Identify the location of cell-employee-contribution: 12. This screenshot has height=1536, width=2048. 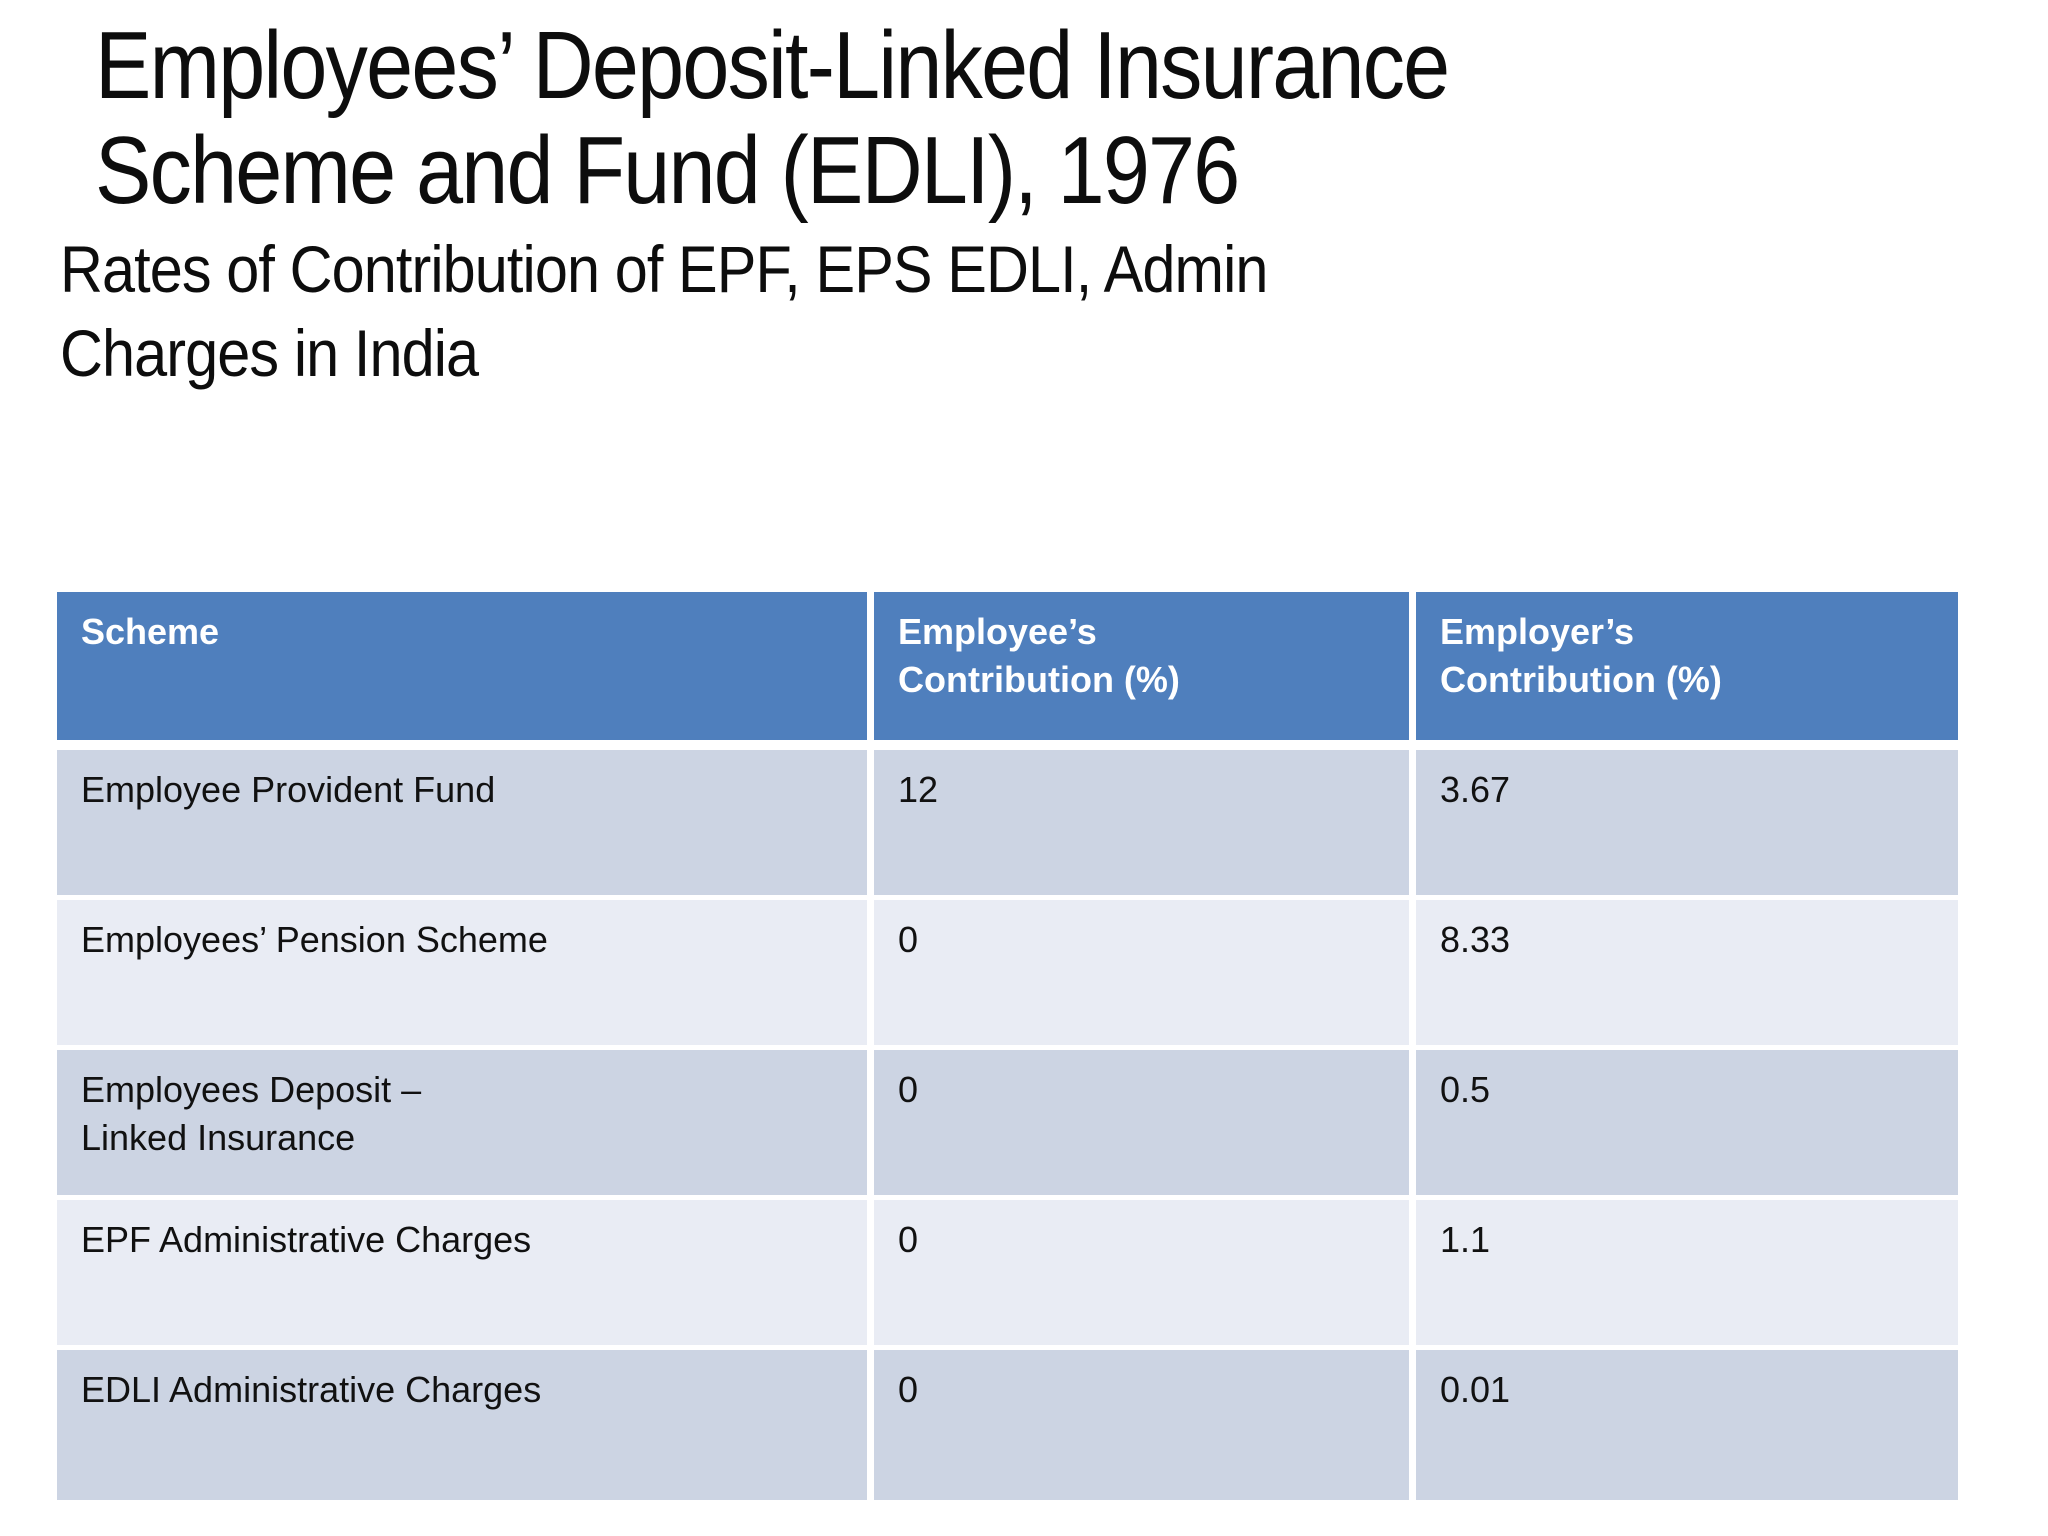
(1145, 825).